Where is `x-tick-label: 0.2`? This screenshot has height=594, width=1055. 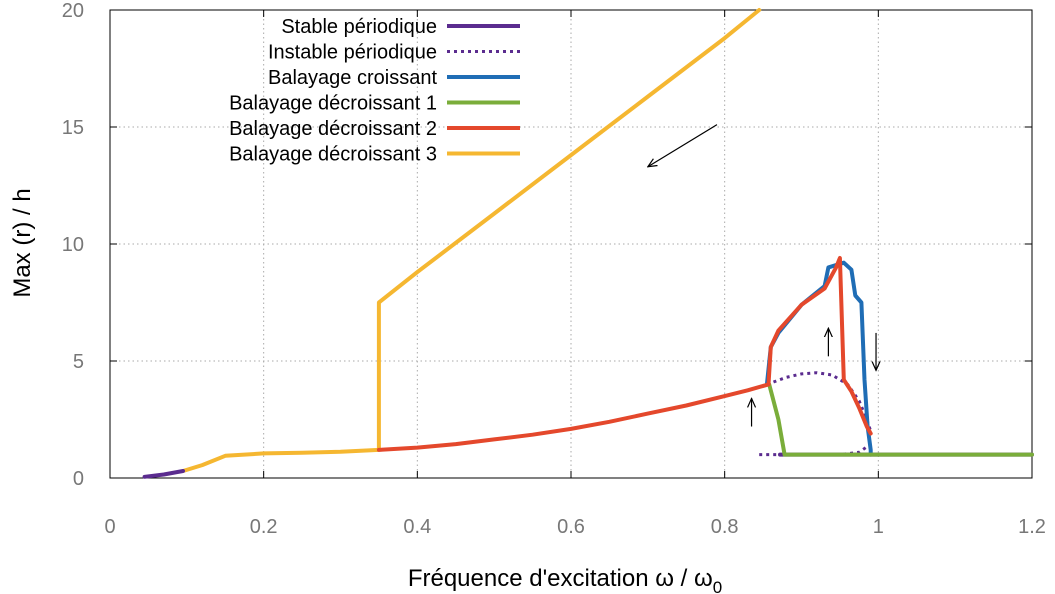 x-tick-label: 0.2 is located at coordinates (264, 527).